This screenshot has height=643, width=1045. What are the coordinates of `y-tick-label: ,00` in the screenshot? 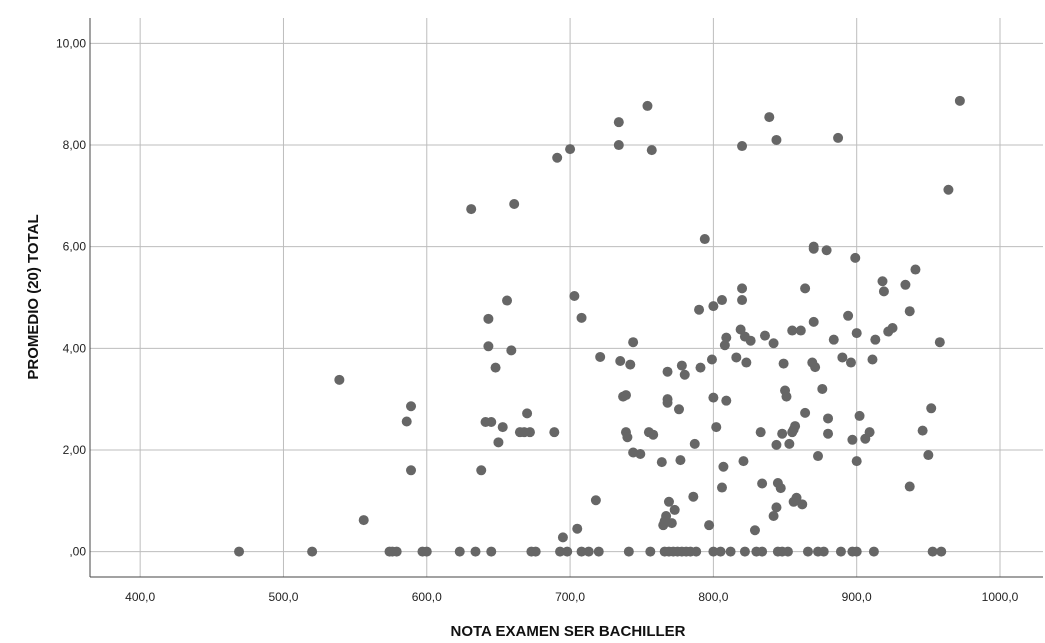 It's located at (77, 552).